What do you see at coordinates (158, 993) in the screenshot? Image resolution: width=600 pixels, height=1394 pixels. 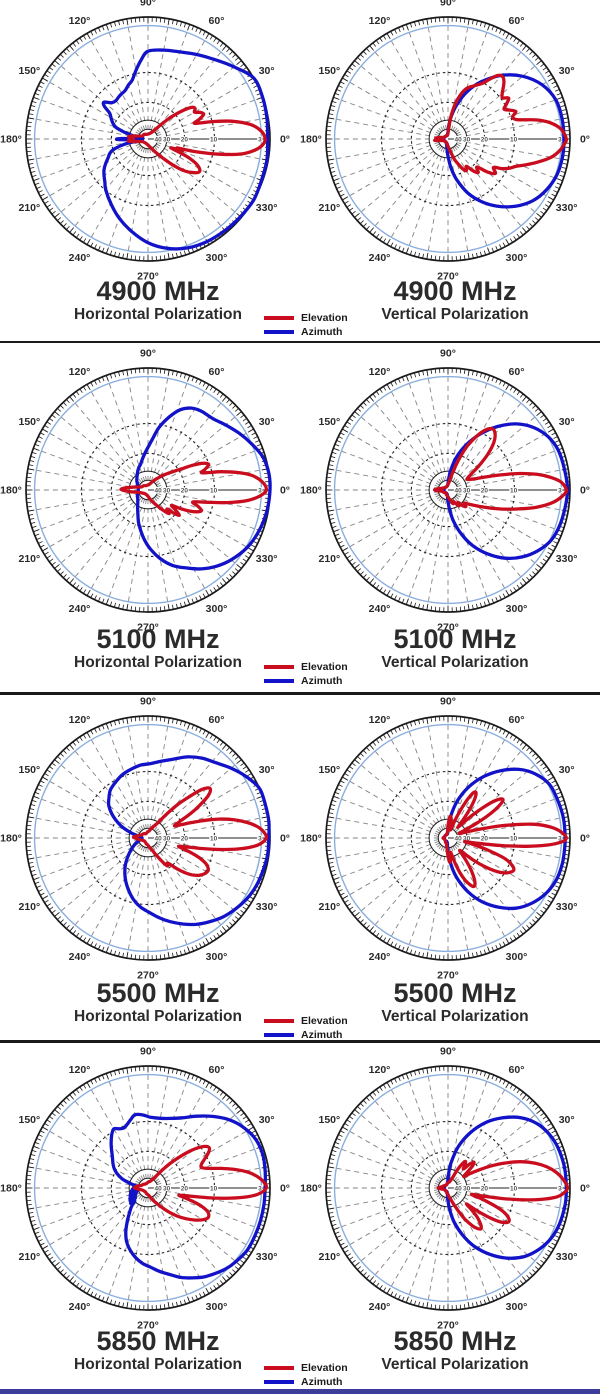 I see `chart-frequency: 5500 MHz` at bounding box center [158, 993].